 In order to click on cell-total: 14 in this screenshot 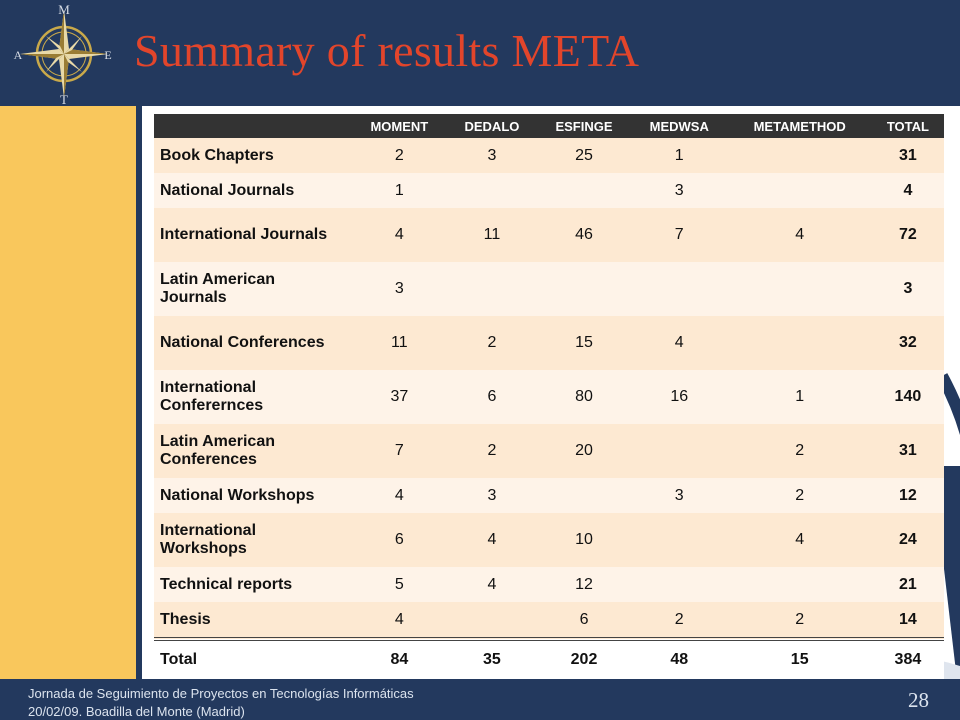, I will do `click(907, 620)`.